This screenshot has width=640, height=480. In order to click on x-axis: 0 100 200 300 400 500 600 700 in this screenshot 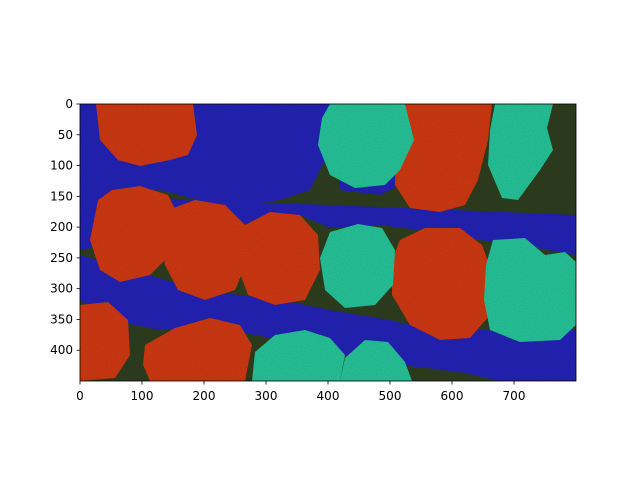, I will do `click(300, 392)`.